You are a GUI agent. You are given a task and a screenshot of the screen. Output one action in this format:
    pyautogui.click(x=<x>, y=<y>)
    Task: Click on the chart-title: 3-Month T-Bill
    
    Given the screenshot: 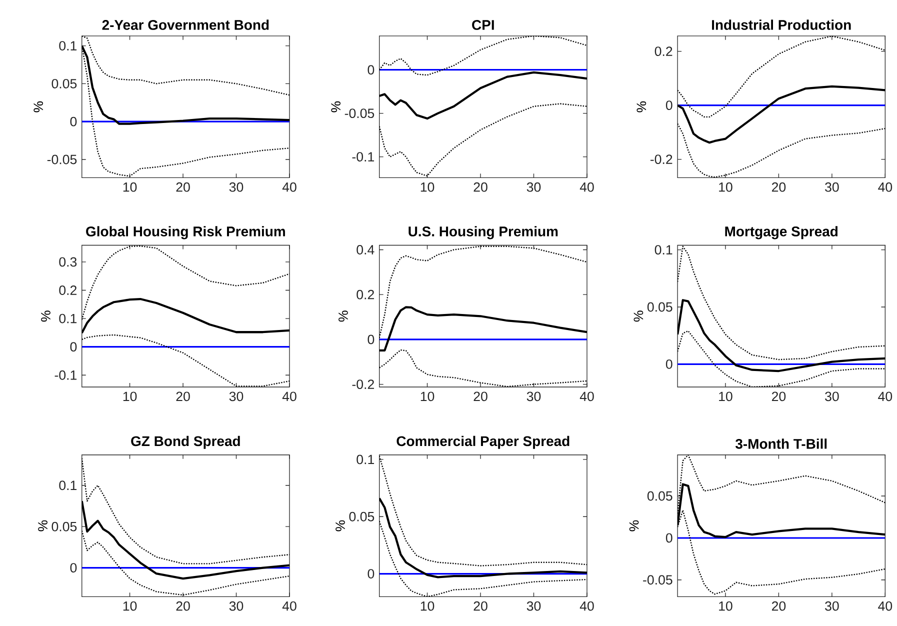 What is the action you would take?
    pyautogui.click(x=781, y=443)
    